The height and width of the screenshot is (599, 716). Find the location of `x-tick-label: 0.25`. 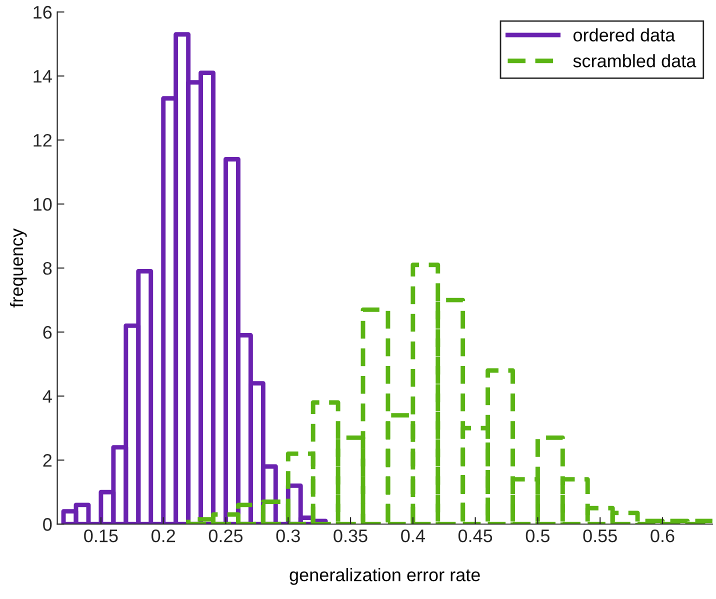

x-tick-label: 0.25 is located at coordinates (225, 535).